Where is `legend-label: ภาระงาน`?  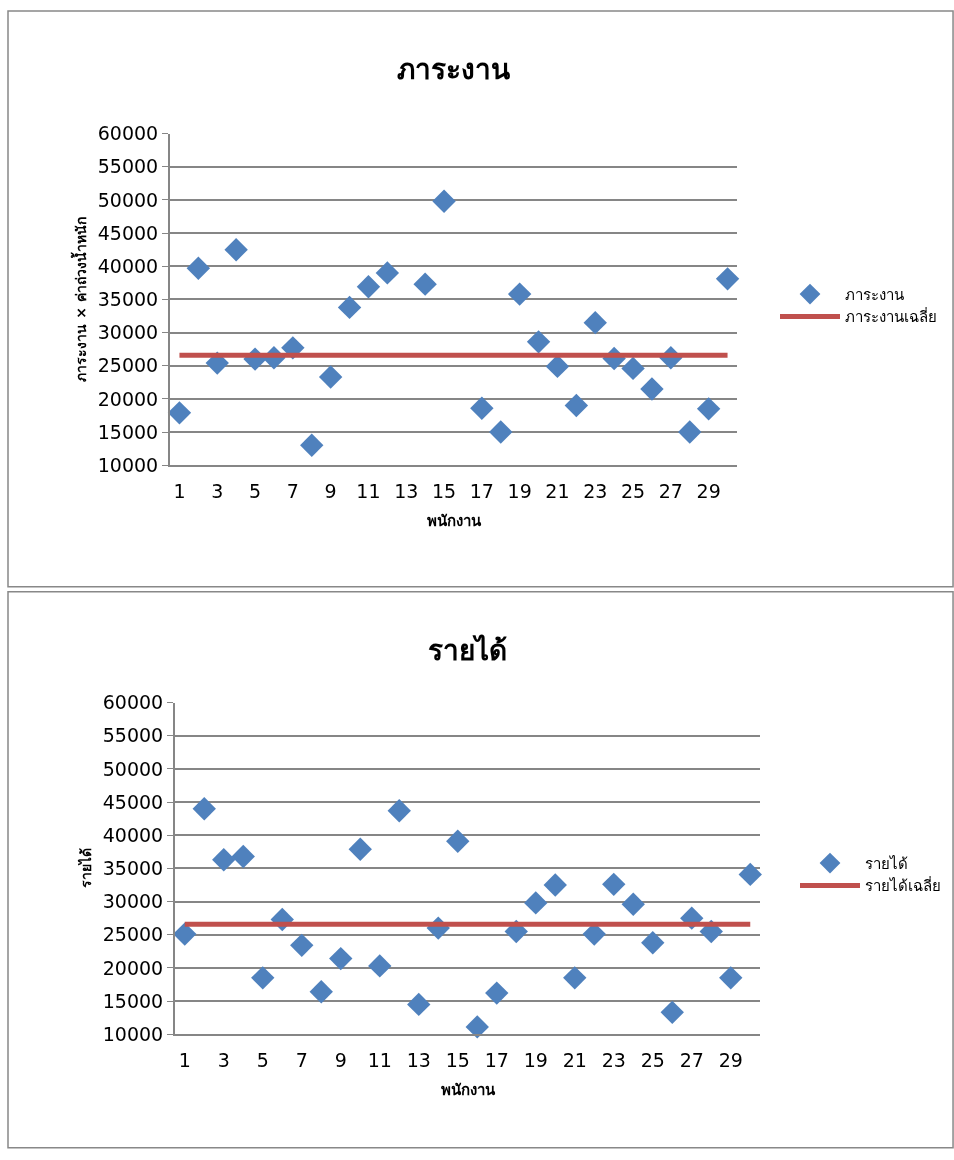
legend-label: ภาระงาน is located at coordinates (874, 294).